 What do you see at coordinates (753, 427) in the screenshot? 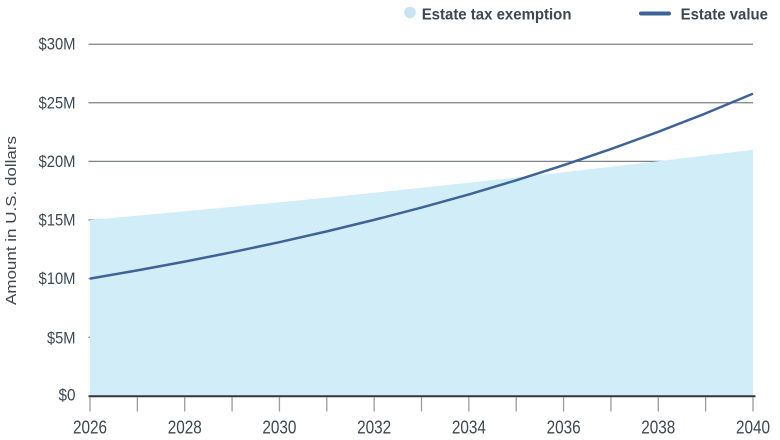
I see `svg-text: 2040` at bounding box center [753, 427].